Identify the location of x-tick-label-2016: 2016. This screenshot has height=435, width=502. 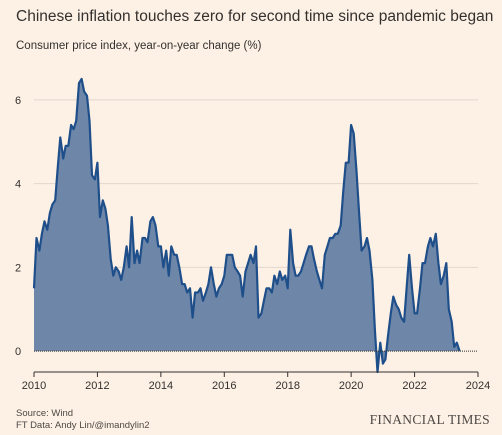
(224, 386).